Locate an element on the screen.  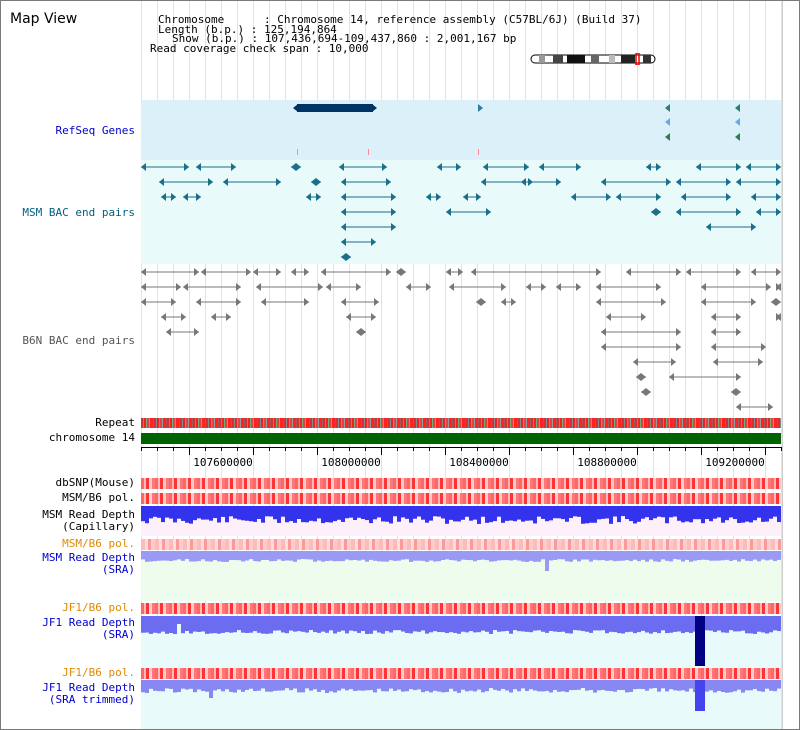
msm-b6-pol-track is located at coordinates (461, 498).